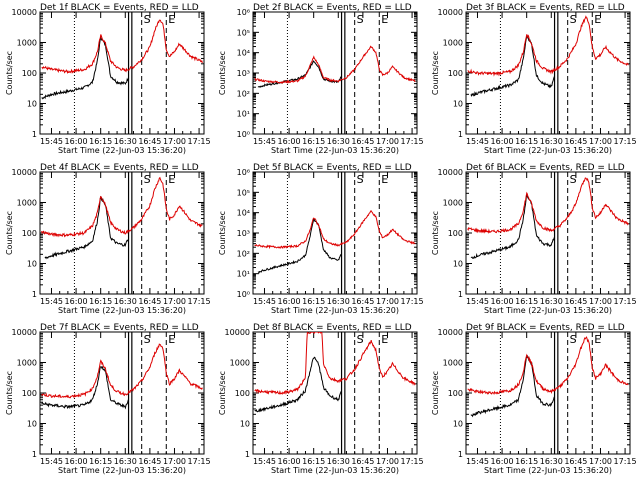 The image size is (640, 480). What do you see at coordinates (243, 73) in the screenshot?
I see `y-tick-label: 10³` at bounding box center [243, 73].